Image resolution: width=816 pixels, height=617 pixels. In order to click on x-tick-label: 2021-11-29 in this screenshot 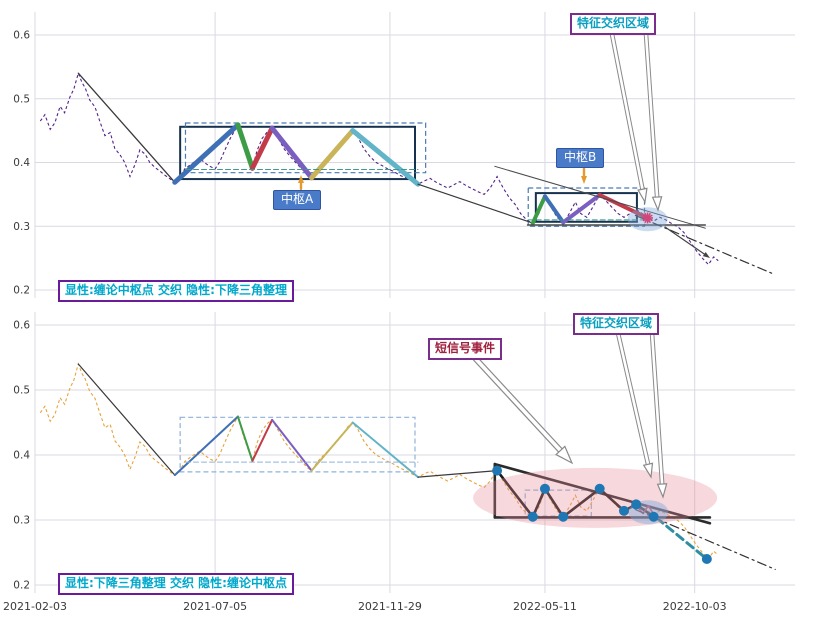, I will do `click(390, 606)`.